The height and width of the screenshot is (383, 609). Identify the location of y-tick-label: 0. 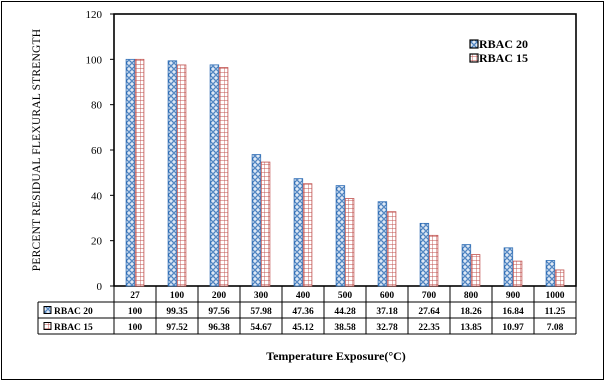
(100, 287).